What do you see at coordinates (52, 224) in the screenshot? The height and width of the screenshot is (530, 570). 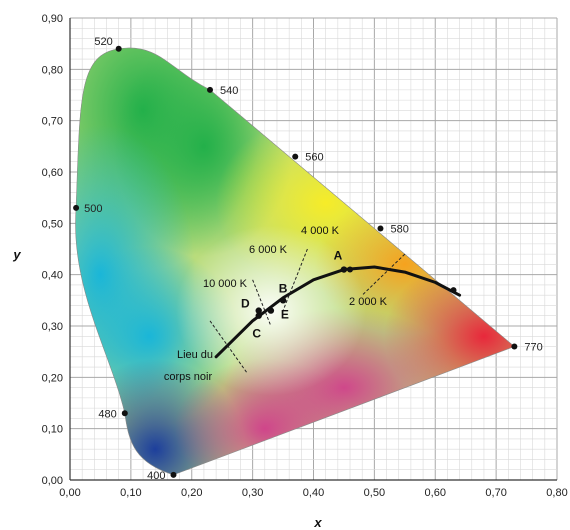 I see `y-tick-label: 0,50` at bounding box center [52, 224].